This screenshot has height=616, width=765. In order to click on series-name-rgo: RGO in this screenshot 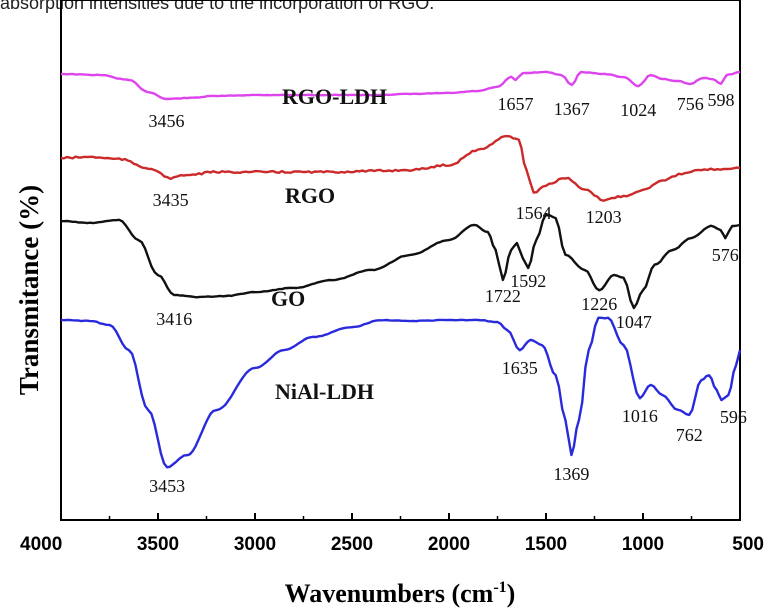, I will do `click(310, 195)`.